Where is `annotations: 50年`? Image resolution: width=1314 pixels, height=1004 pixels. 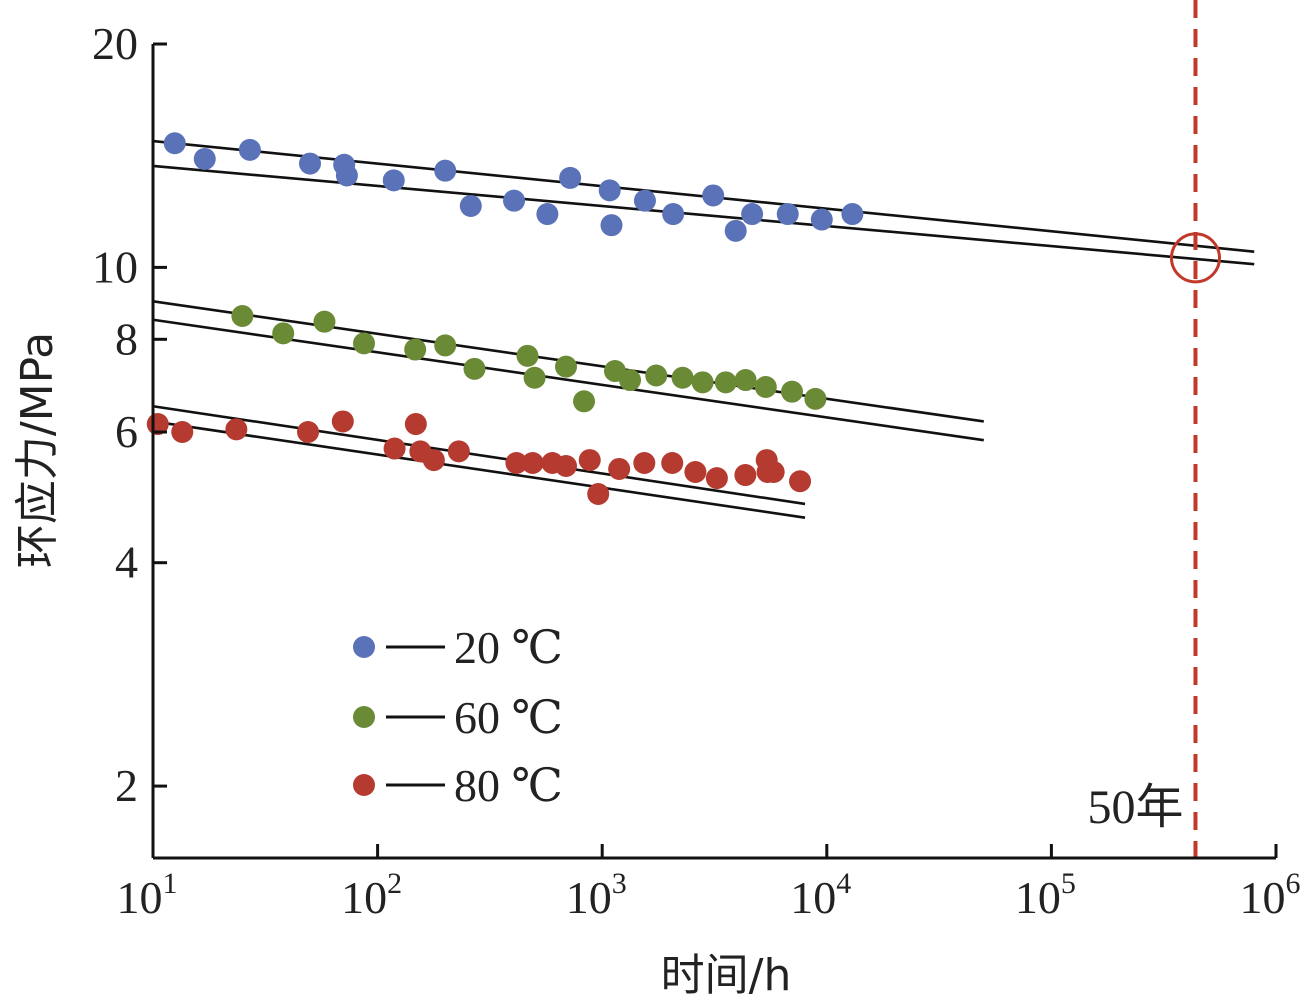
annotations: 50年 is located at coordinates (1154, 429).